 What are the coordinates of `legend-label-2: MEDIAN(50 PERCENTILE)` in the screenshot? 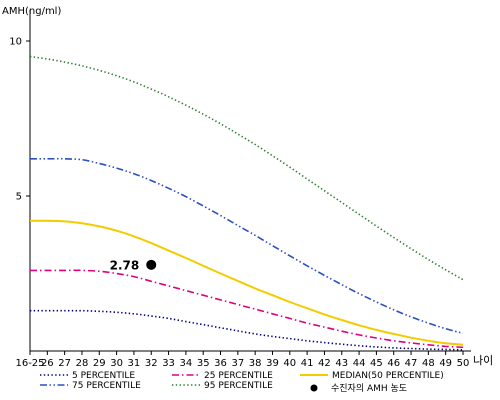 It's located at (388, 376).